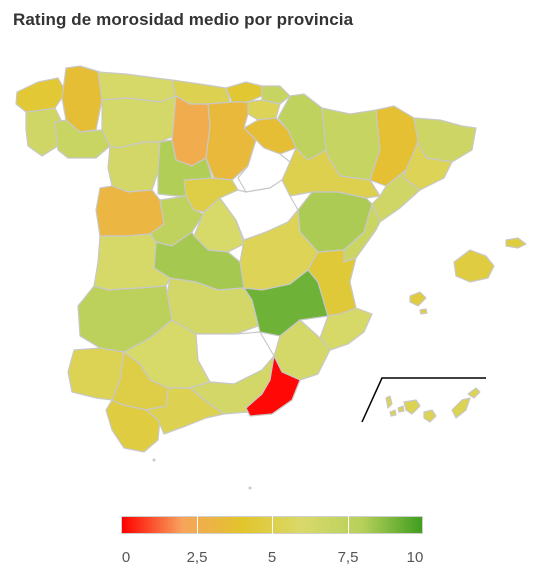 This screenshot has width=540, height=570. What do you see at coordinates (272, 557) in the screenshot?
I see `legend-tick-label: 5` at bounding box center [272, 557].